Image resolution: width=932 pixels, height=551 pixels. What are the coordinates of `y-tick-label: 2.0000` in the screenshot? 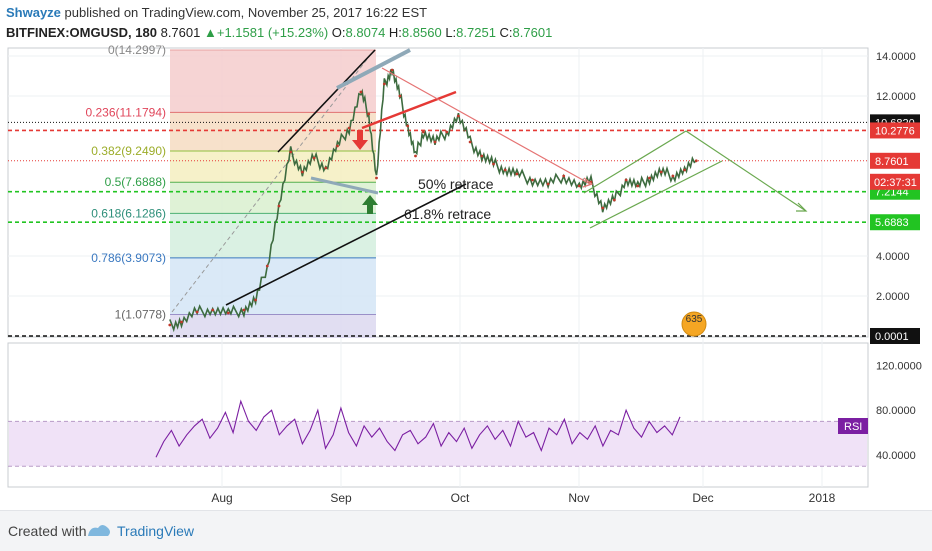 It's located at (893, 297).